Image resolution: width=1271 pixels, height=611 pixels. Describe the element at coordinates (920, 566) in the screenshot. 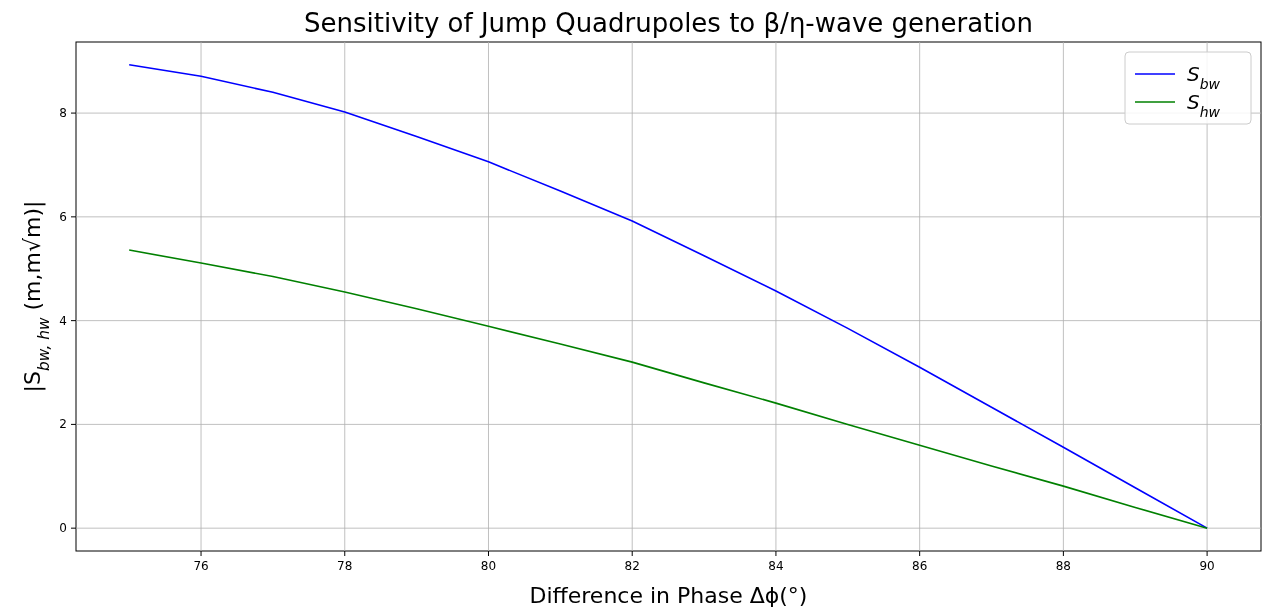

I see `x-tick-label: 86` at that location.